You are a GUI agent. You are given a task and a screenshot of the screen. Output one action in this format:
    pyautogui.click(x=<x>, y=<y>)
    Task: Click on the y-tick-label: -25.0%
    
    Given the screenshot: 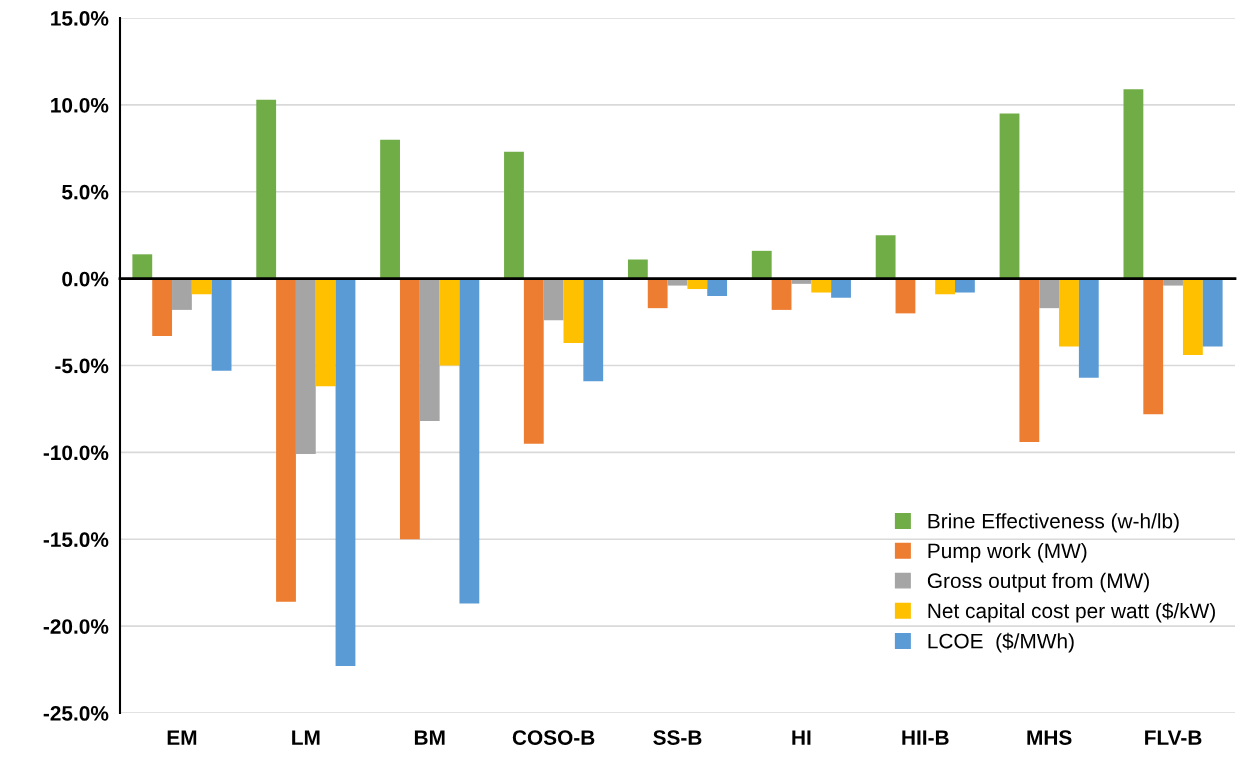 What is the action you would take?
    pyautogui.click(x=76, y=713)
    